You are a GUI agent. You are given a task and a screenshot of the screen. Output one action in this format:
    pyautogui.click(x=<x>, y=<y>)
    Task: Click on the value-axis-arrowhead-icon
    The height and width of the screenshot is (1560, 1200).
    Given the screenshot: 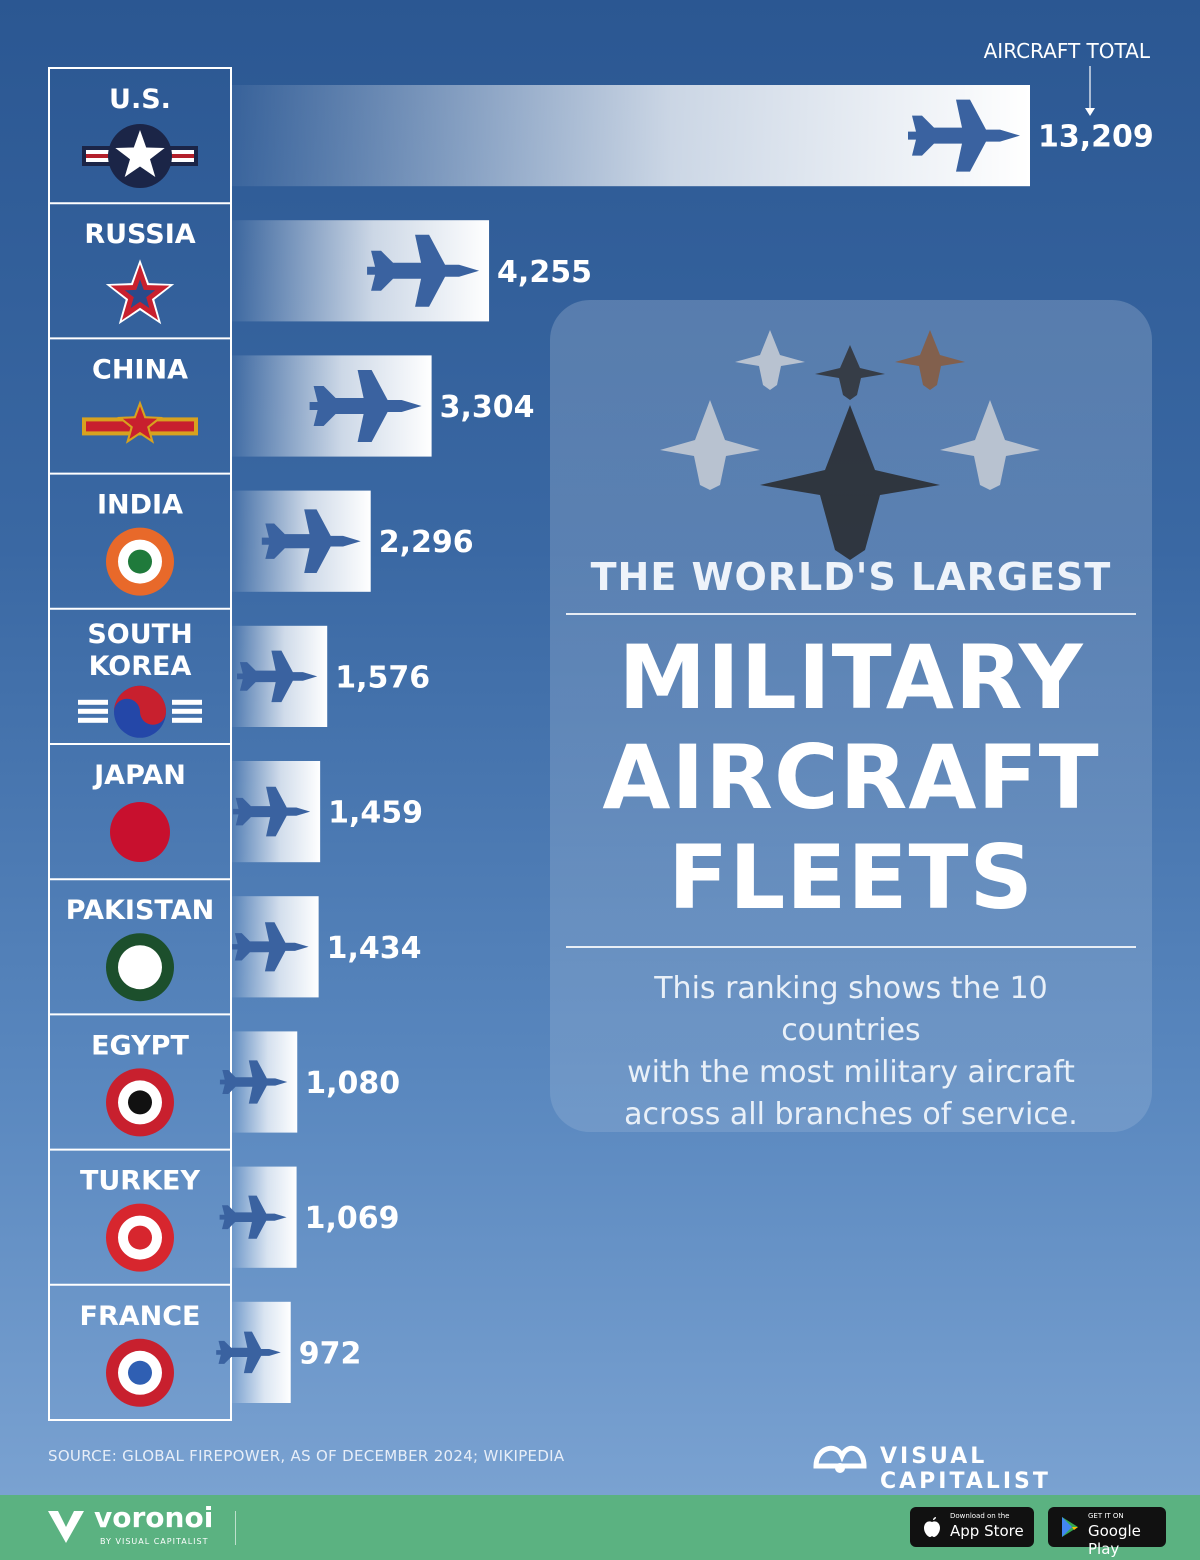 What is the action you would take?
    pyautogui.click(x=1090, y=112)
    